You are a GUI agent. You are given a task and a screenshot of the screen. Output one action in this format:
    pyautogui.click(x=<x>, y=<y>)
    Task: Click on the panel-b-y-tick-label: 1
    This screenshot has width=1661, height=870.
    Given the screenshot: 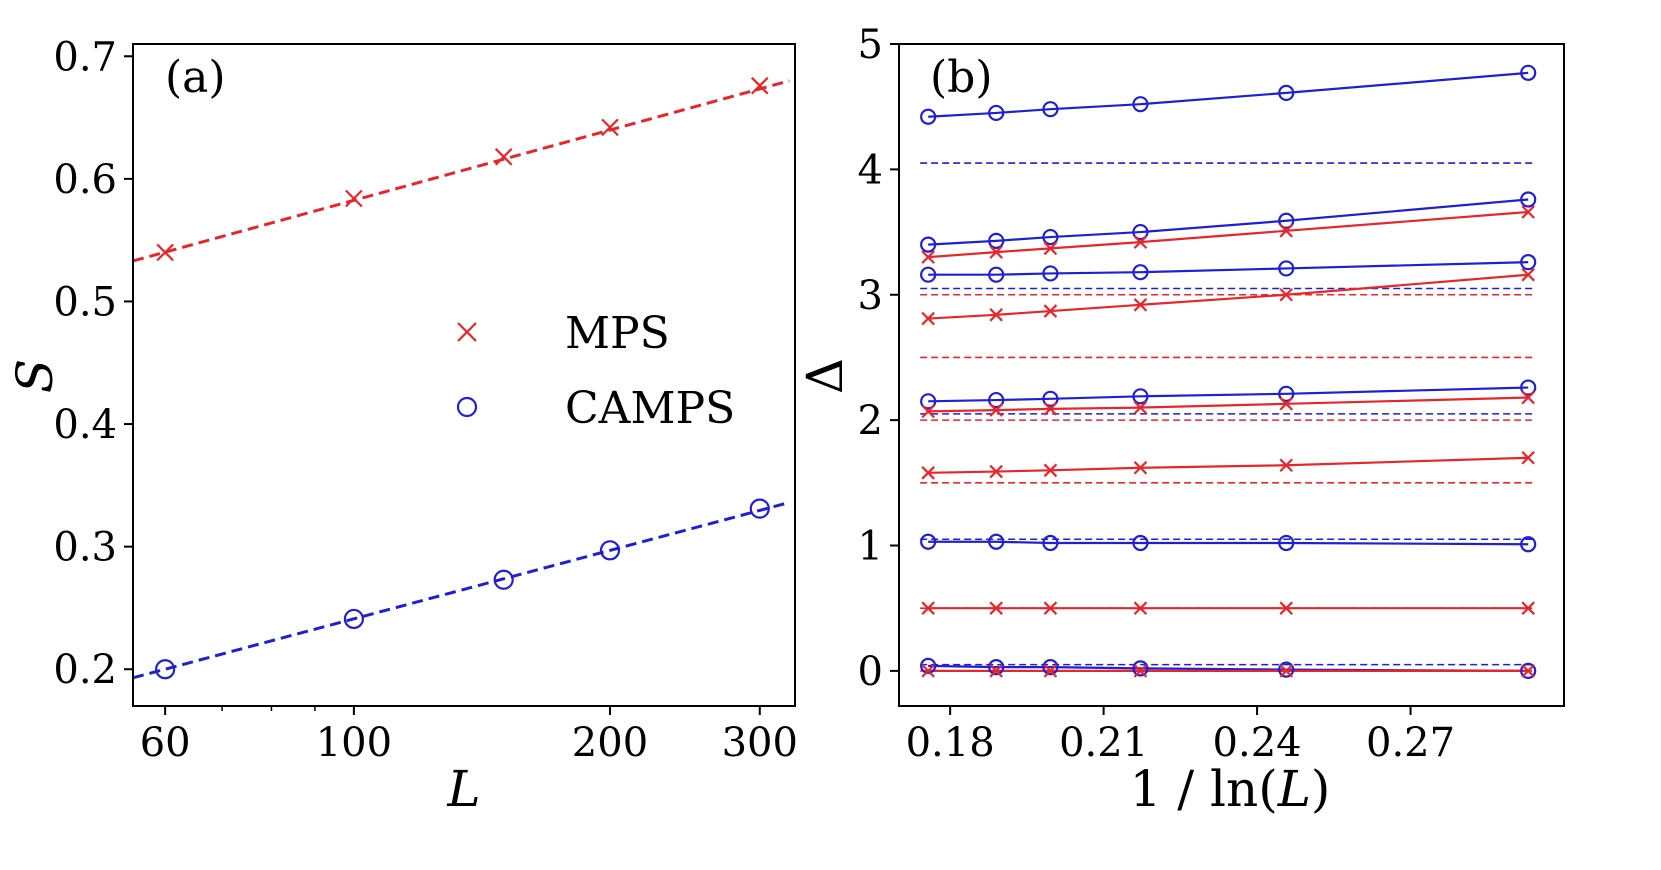 What is the action you would take?
    pyautogui.click(x=870, y=547)
    